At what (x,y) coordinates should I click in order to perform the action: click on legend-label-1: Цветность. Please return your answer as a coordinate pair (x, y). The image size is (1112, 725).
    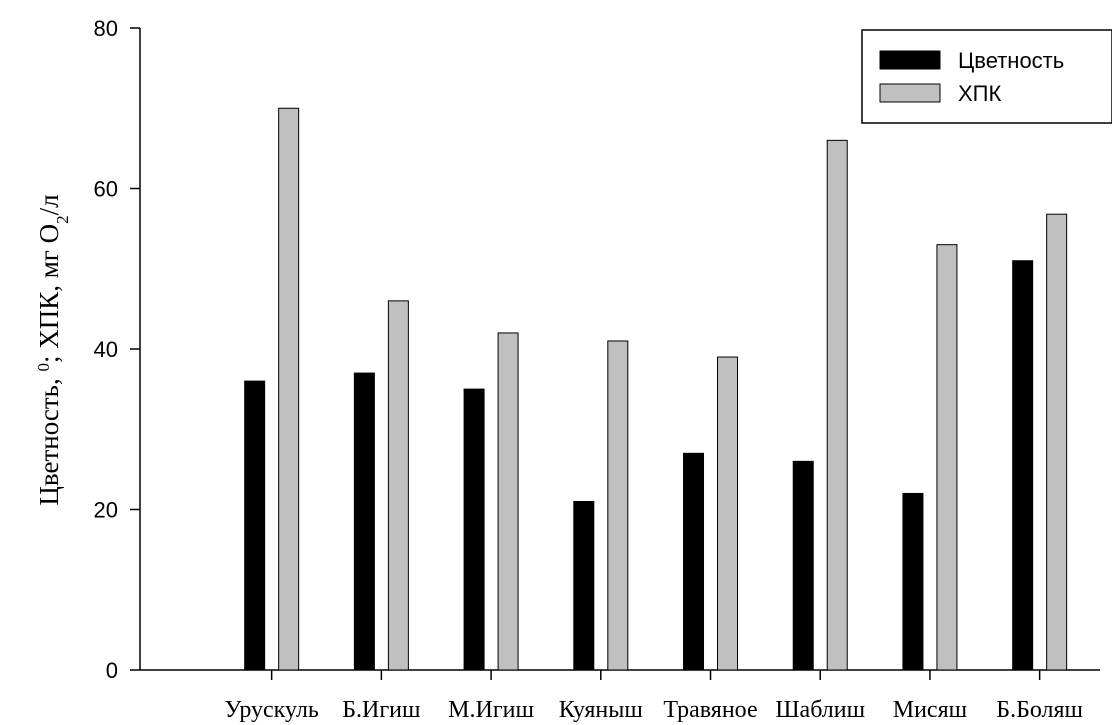
    Looking at the image, I should click on (1011, 60).